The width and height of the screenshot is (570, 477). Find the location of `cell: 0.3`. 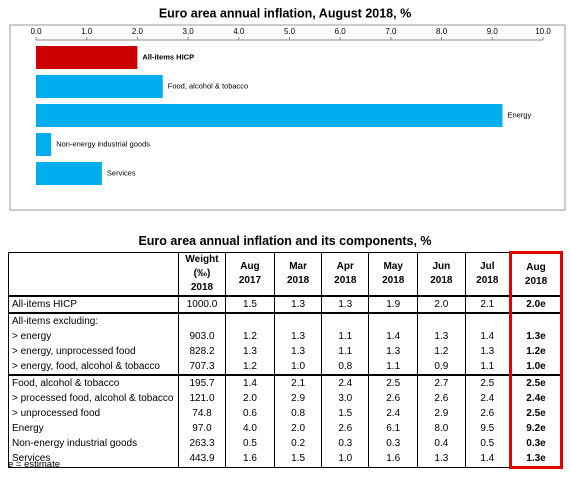

cell: 0.3 is located at coordinates (393, 443).